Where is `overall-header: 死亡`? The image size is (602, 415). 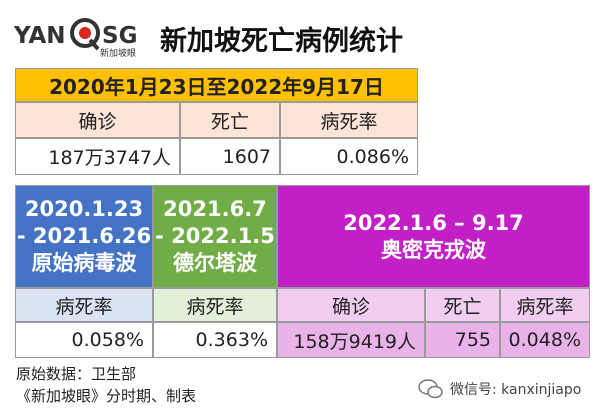 overall-header: 死亡 is located at coordinates (230, 120).